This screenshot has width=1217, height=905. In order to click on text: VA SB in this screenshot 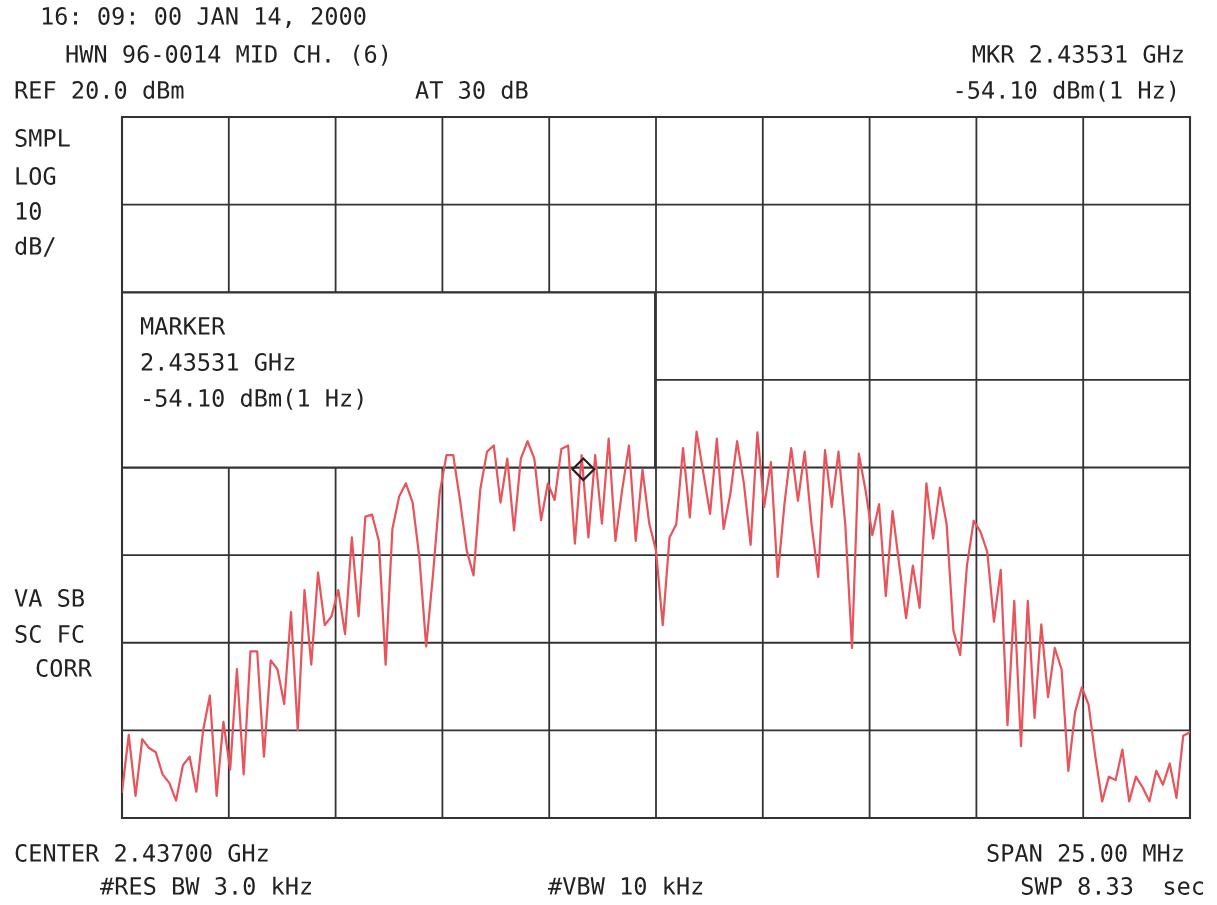, I will do `click(49, 598)`.